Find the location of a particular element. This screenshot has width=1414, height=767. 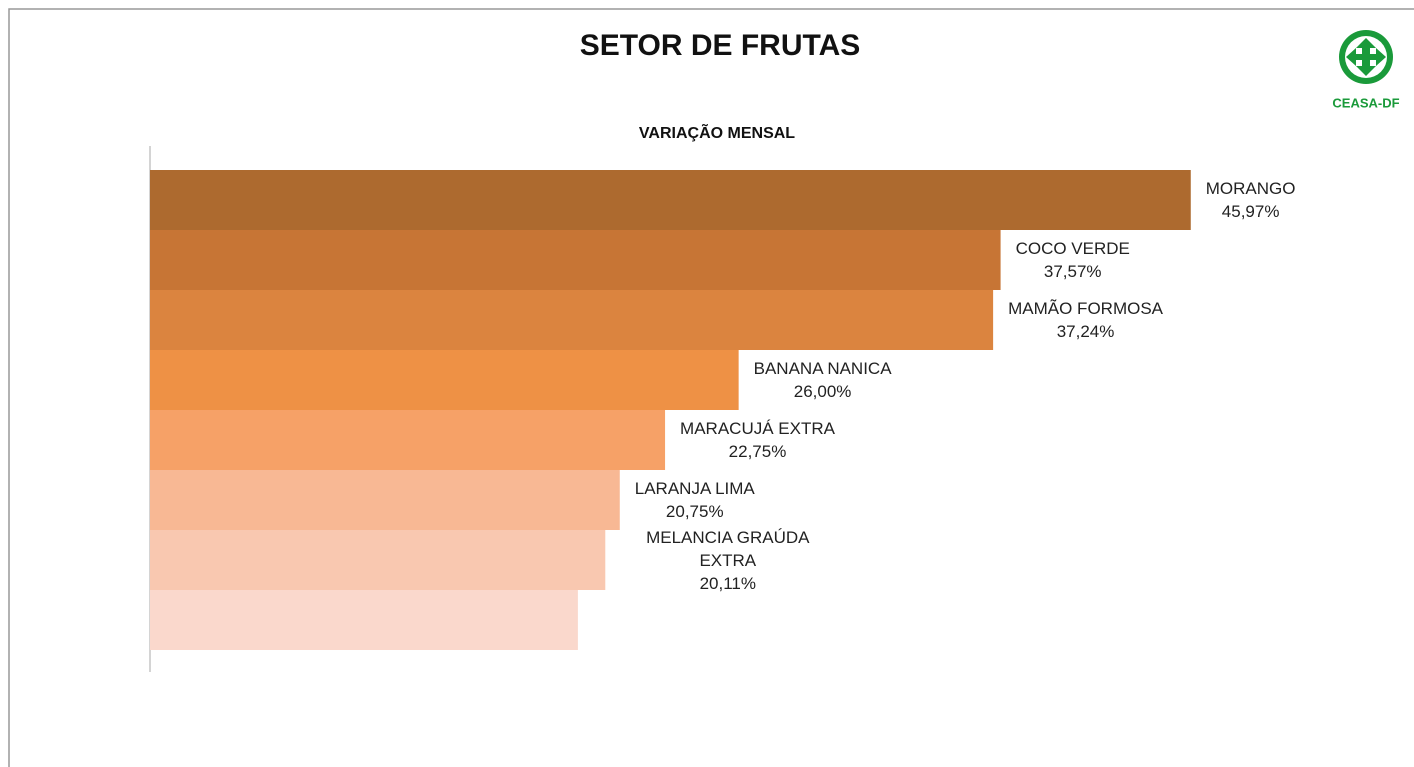

category-label: BANANA NANICA is located at coordinates (822, 368).